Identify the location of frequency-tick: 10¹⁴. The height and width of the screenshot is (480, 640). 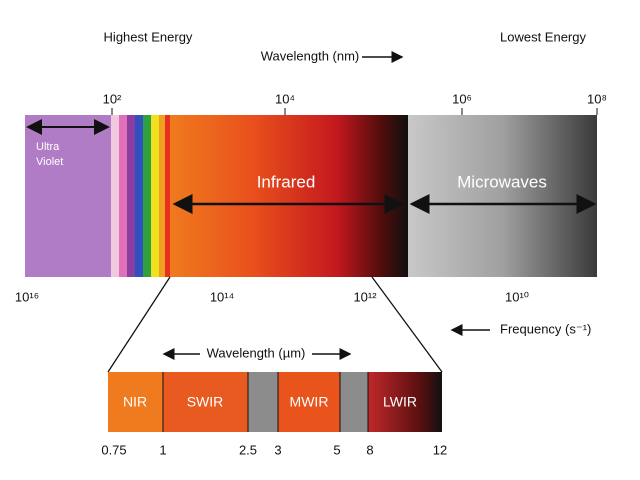
(222, 296).